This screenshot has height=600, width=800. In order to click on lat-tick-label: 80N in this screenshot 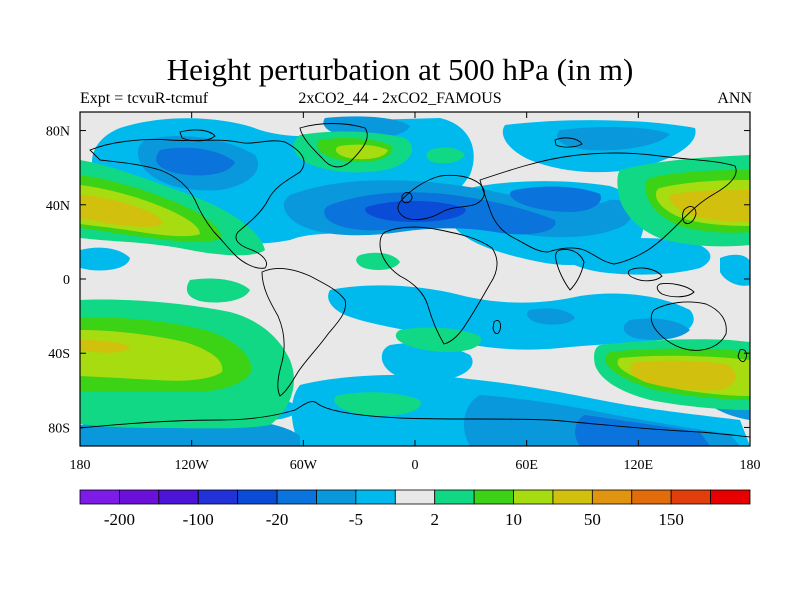, I will do `click(58, 132)`.